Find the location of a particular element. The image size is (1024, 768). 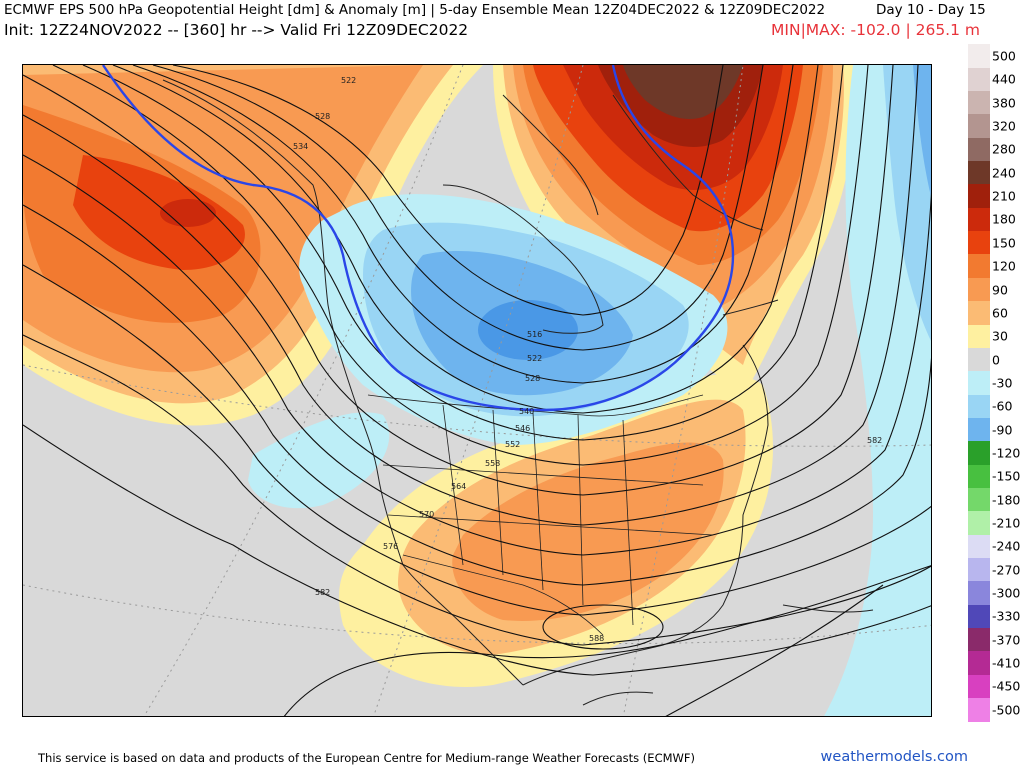

anomaly-colorbar is located at coordinates (979, 384).